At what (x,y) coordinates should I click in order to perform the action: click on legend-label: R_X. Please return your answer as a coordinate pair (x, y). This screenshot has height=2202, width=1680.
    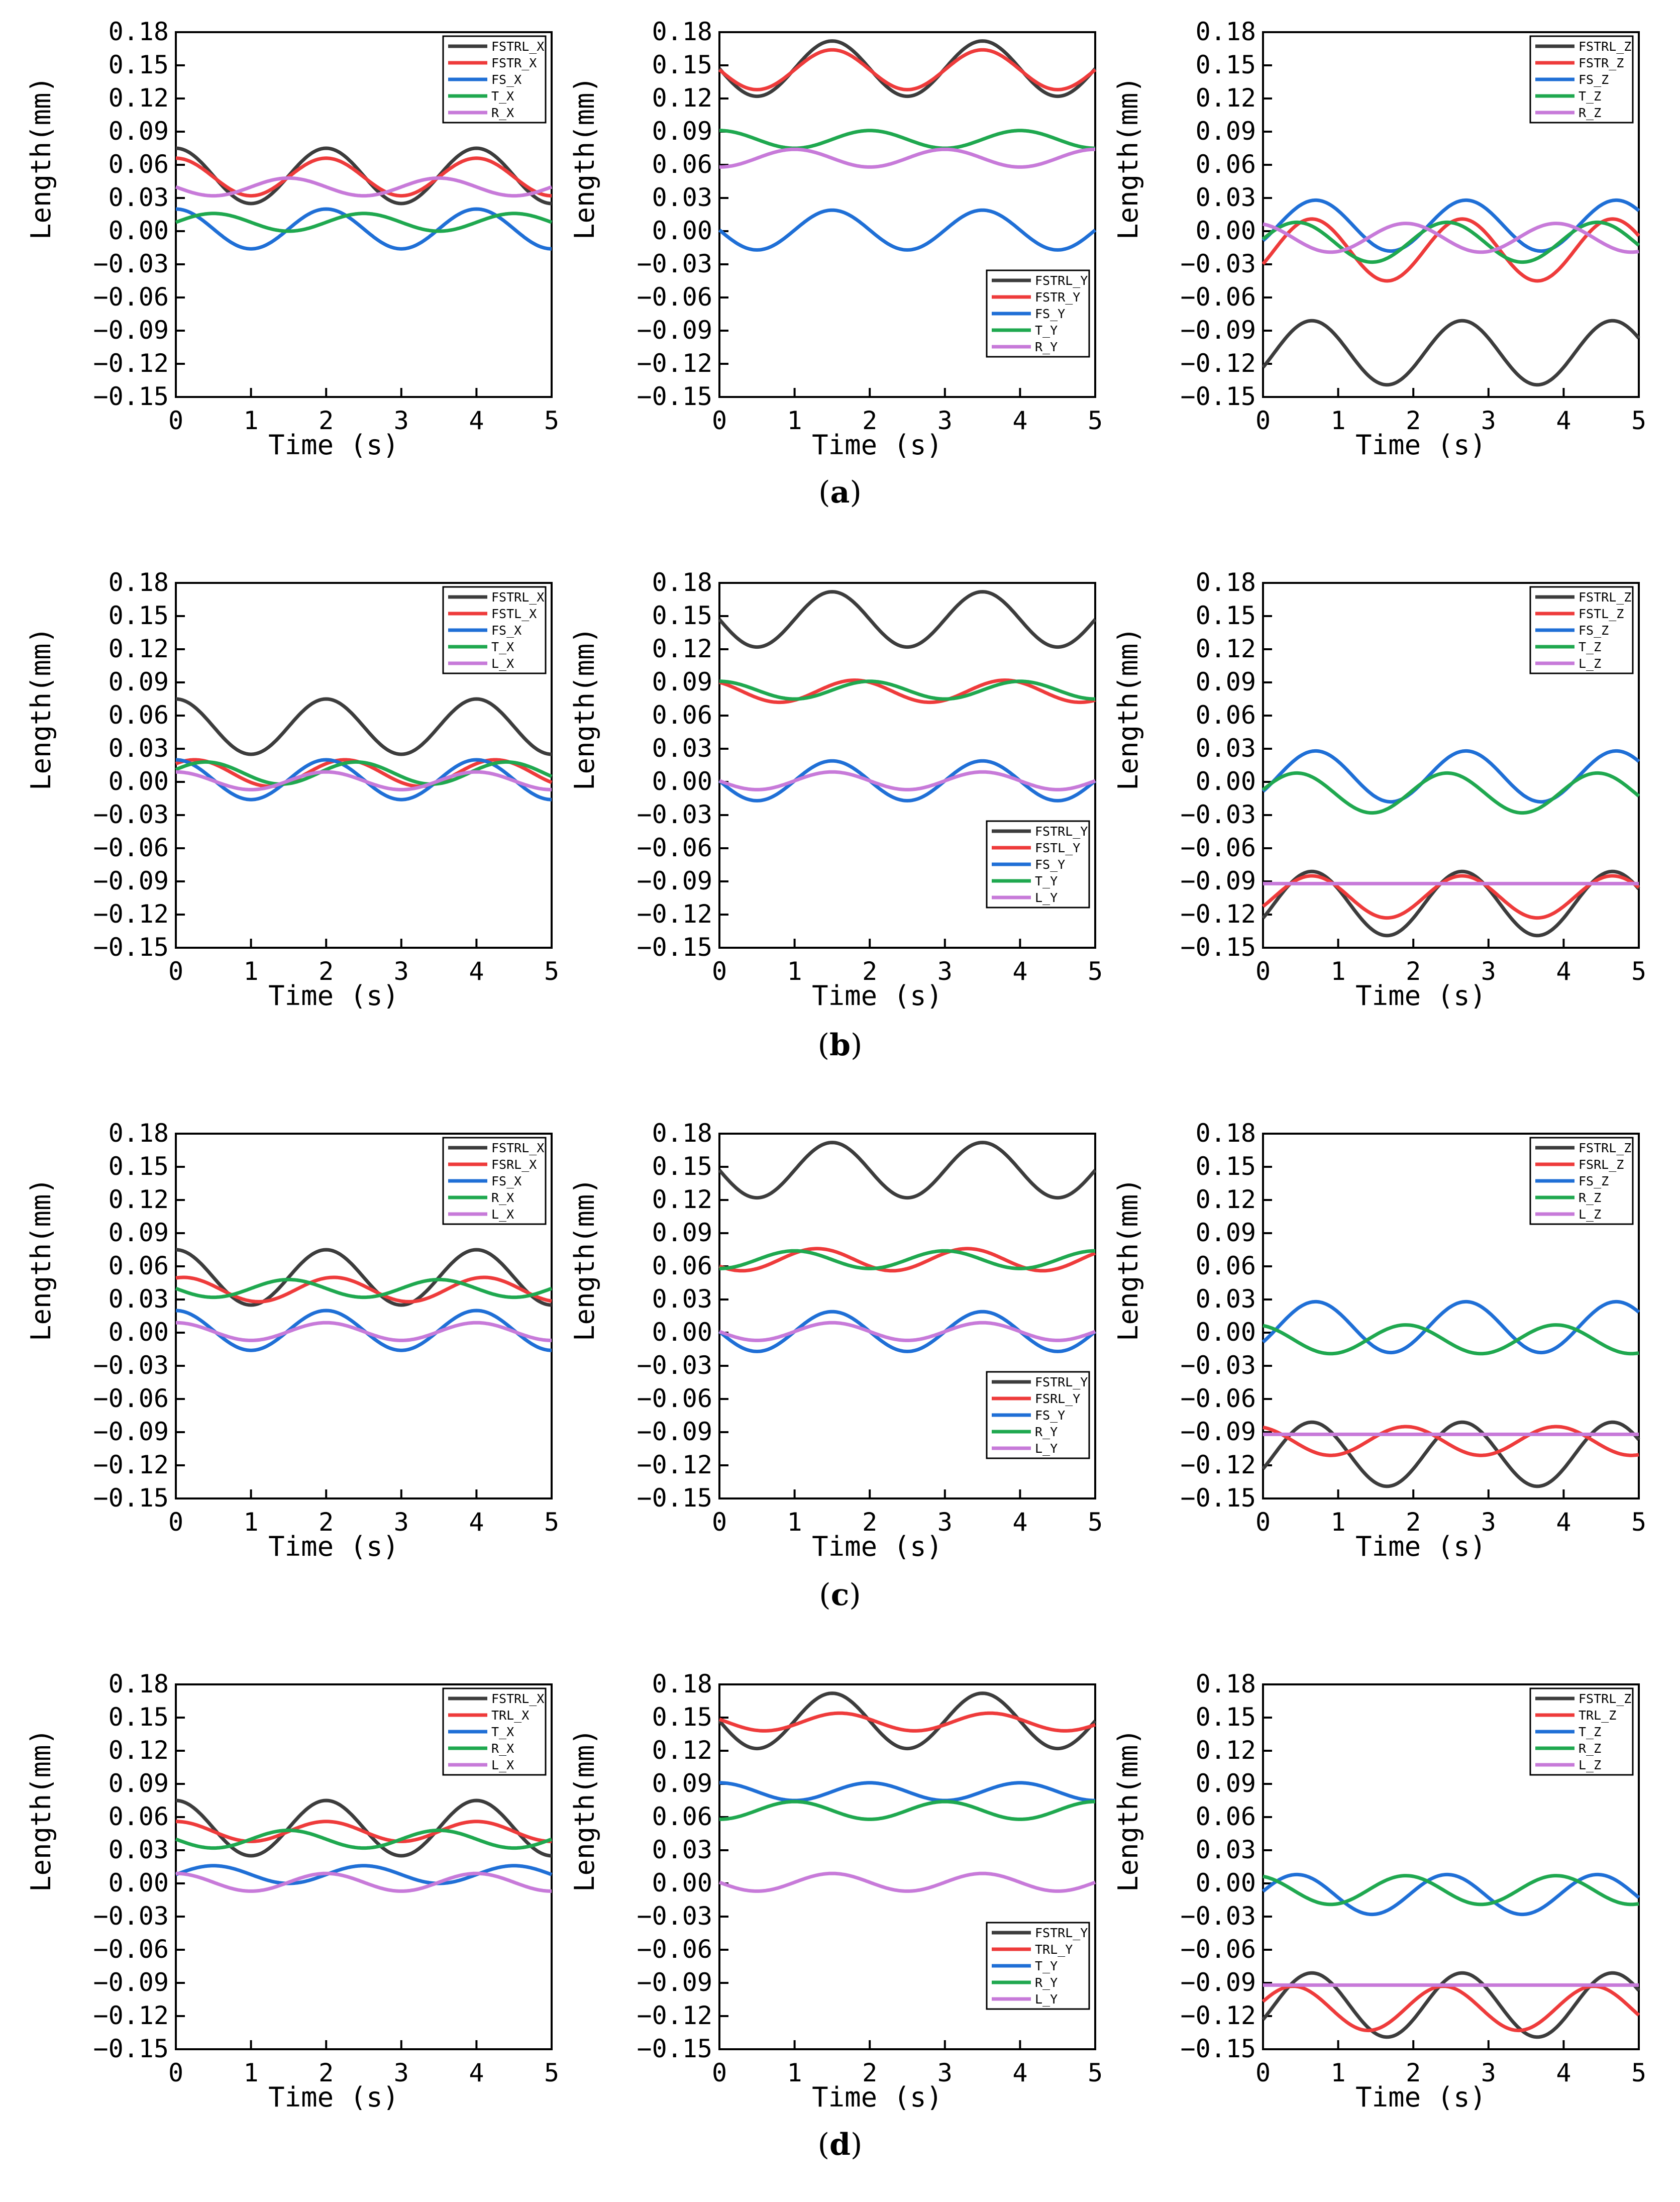
    Looking at the image, I should click on (502, 113).